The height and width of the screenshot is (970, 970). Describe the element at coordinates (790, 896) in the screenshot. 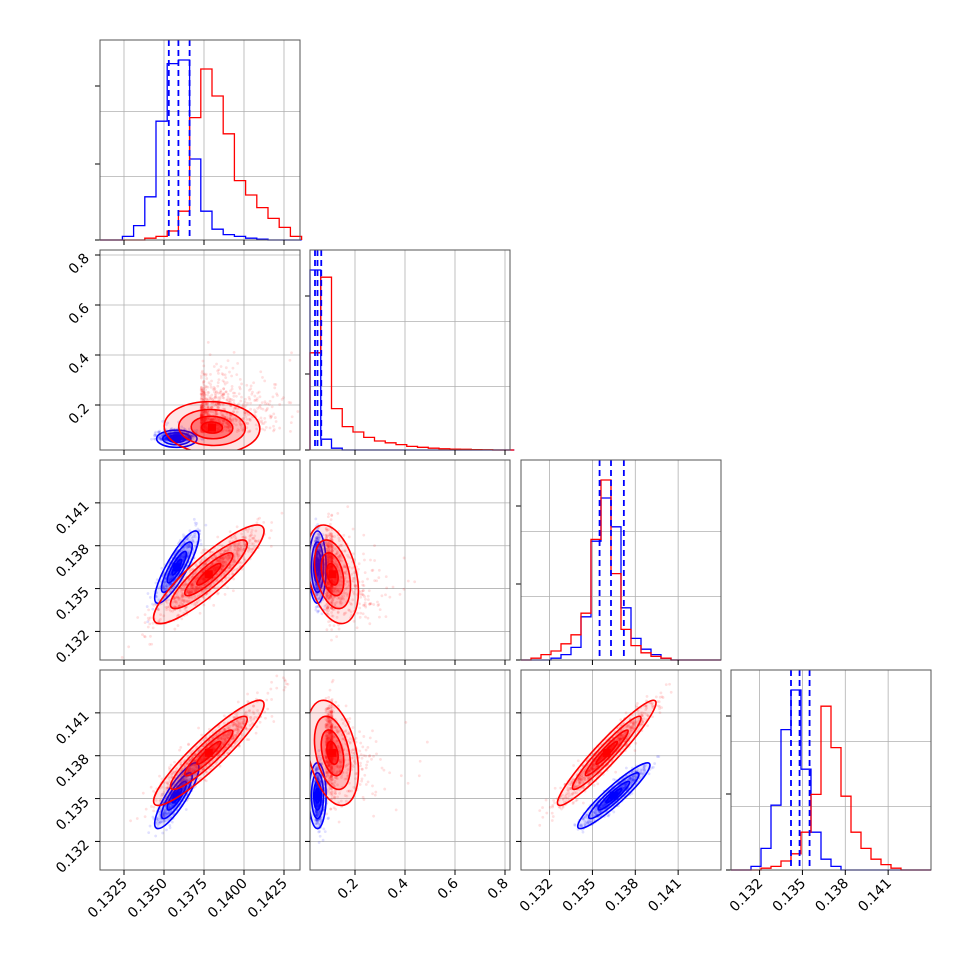

I see `x-tick-label-3-1: 0.135` at that location.